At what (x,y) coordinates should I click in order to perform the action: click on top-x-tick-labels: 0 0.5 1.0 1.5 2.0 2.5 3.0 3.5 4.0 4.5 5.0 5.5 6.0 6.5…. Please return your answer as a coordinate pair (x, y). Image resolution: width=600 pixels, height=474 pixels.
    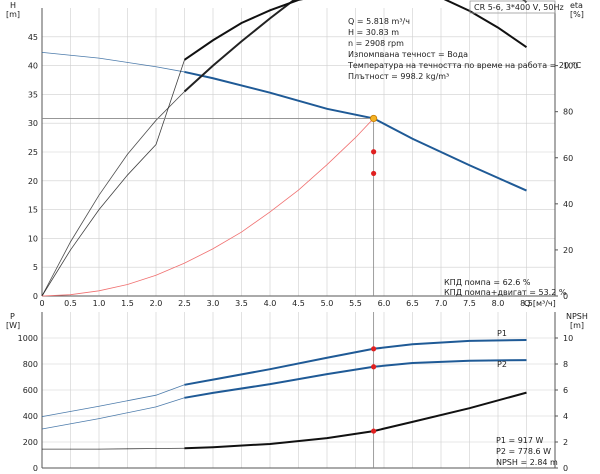
    Looking at the image, I should click on (285, 303).